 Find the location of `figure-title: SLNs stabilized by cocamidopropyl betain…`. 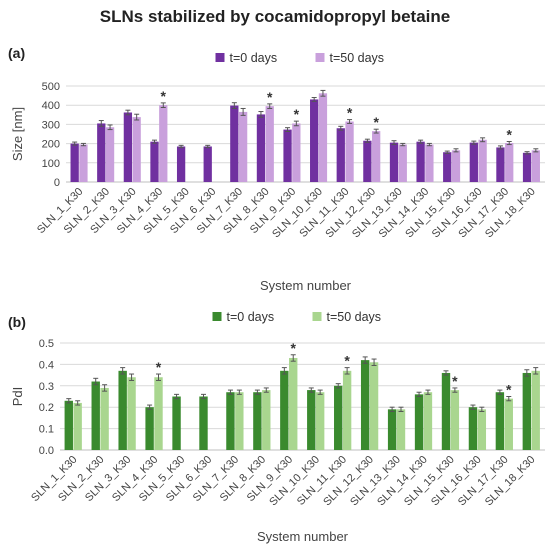

figure-title: SLNs stabilized by cocamidopropyl betain… is located at coordinates (275, 16).